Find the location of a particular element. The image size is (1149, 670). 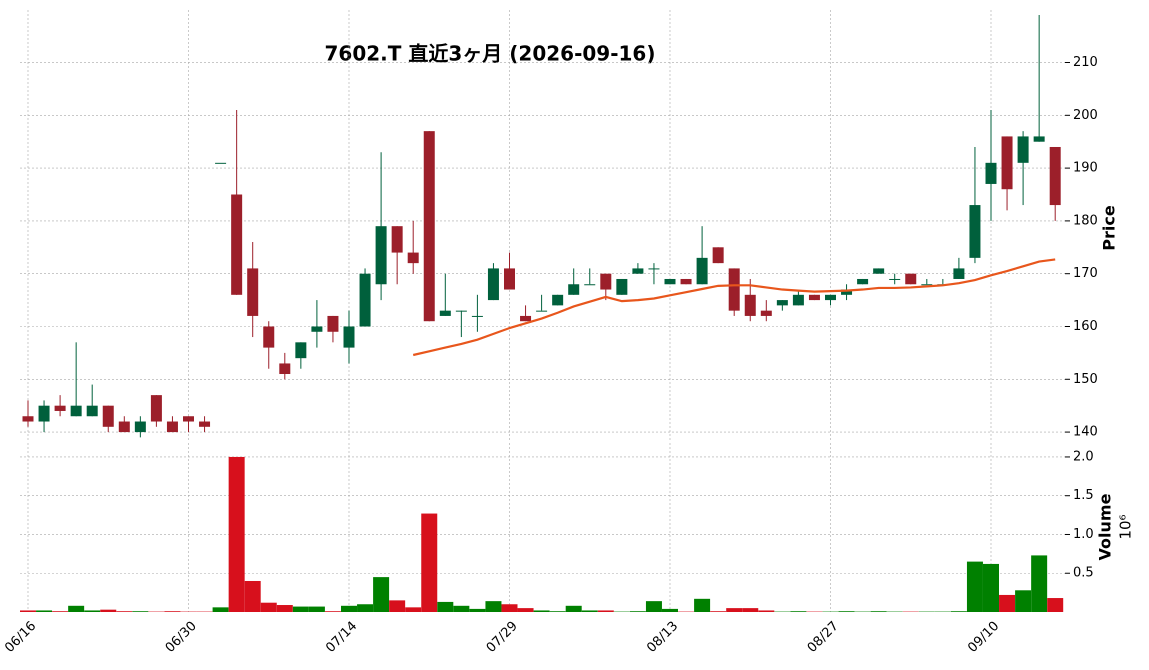

x-tick-label: 07/29 is located at coordinates (502, 637).